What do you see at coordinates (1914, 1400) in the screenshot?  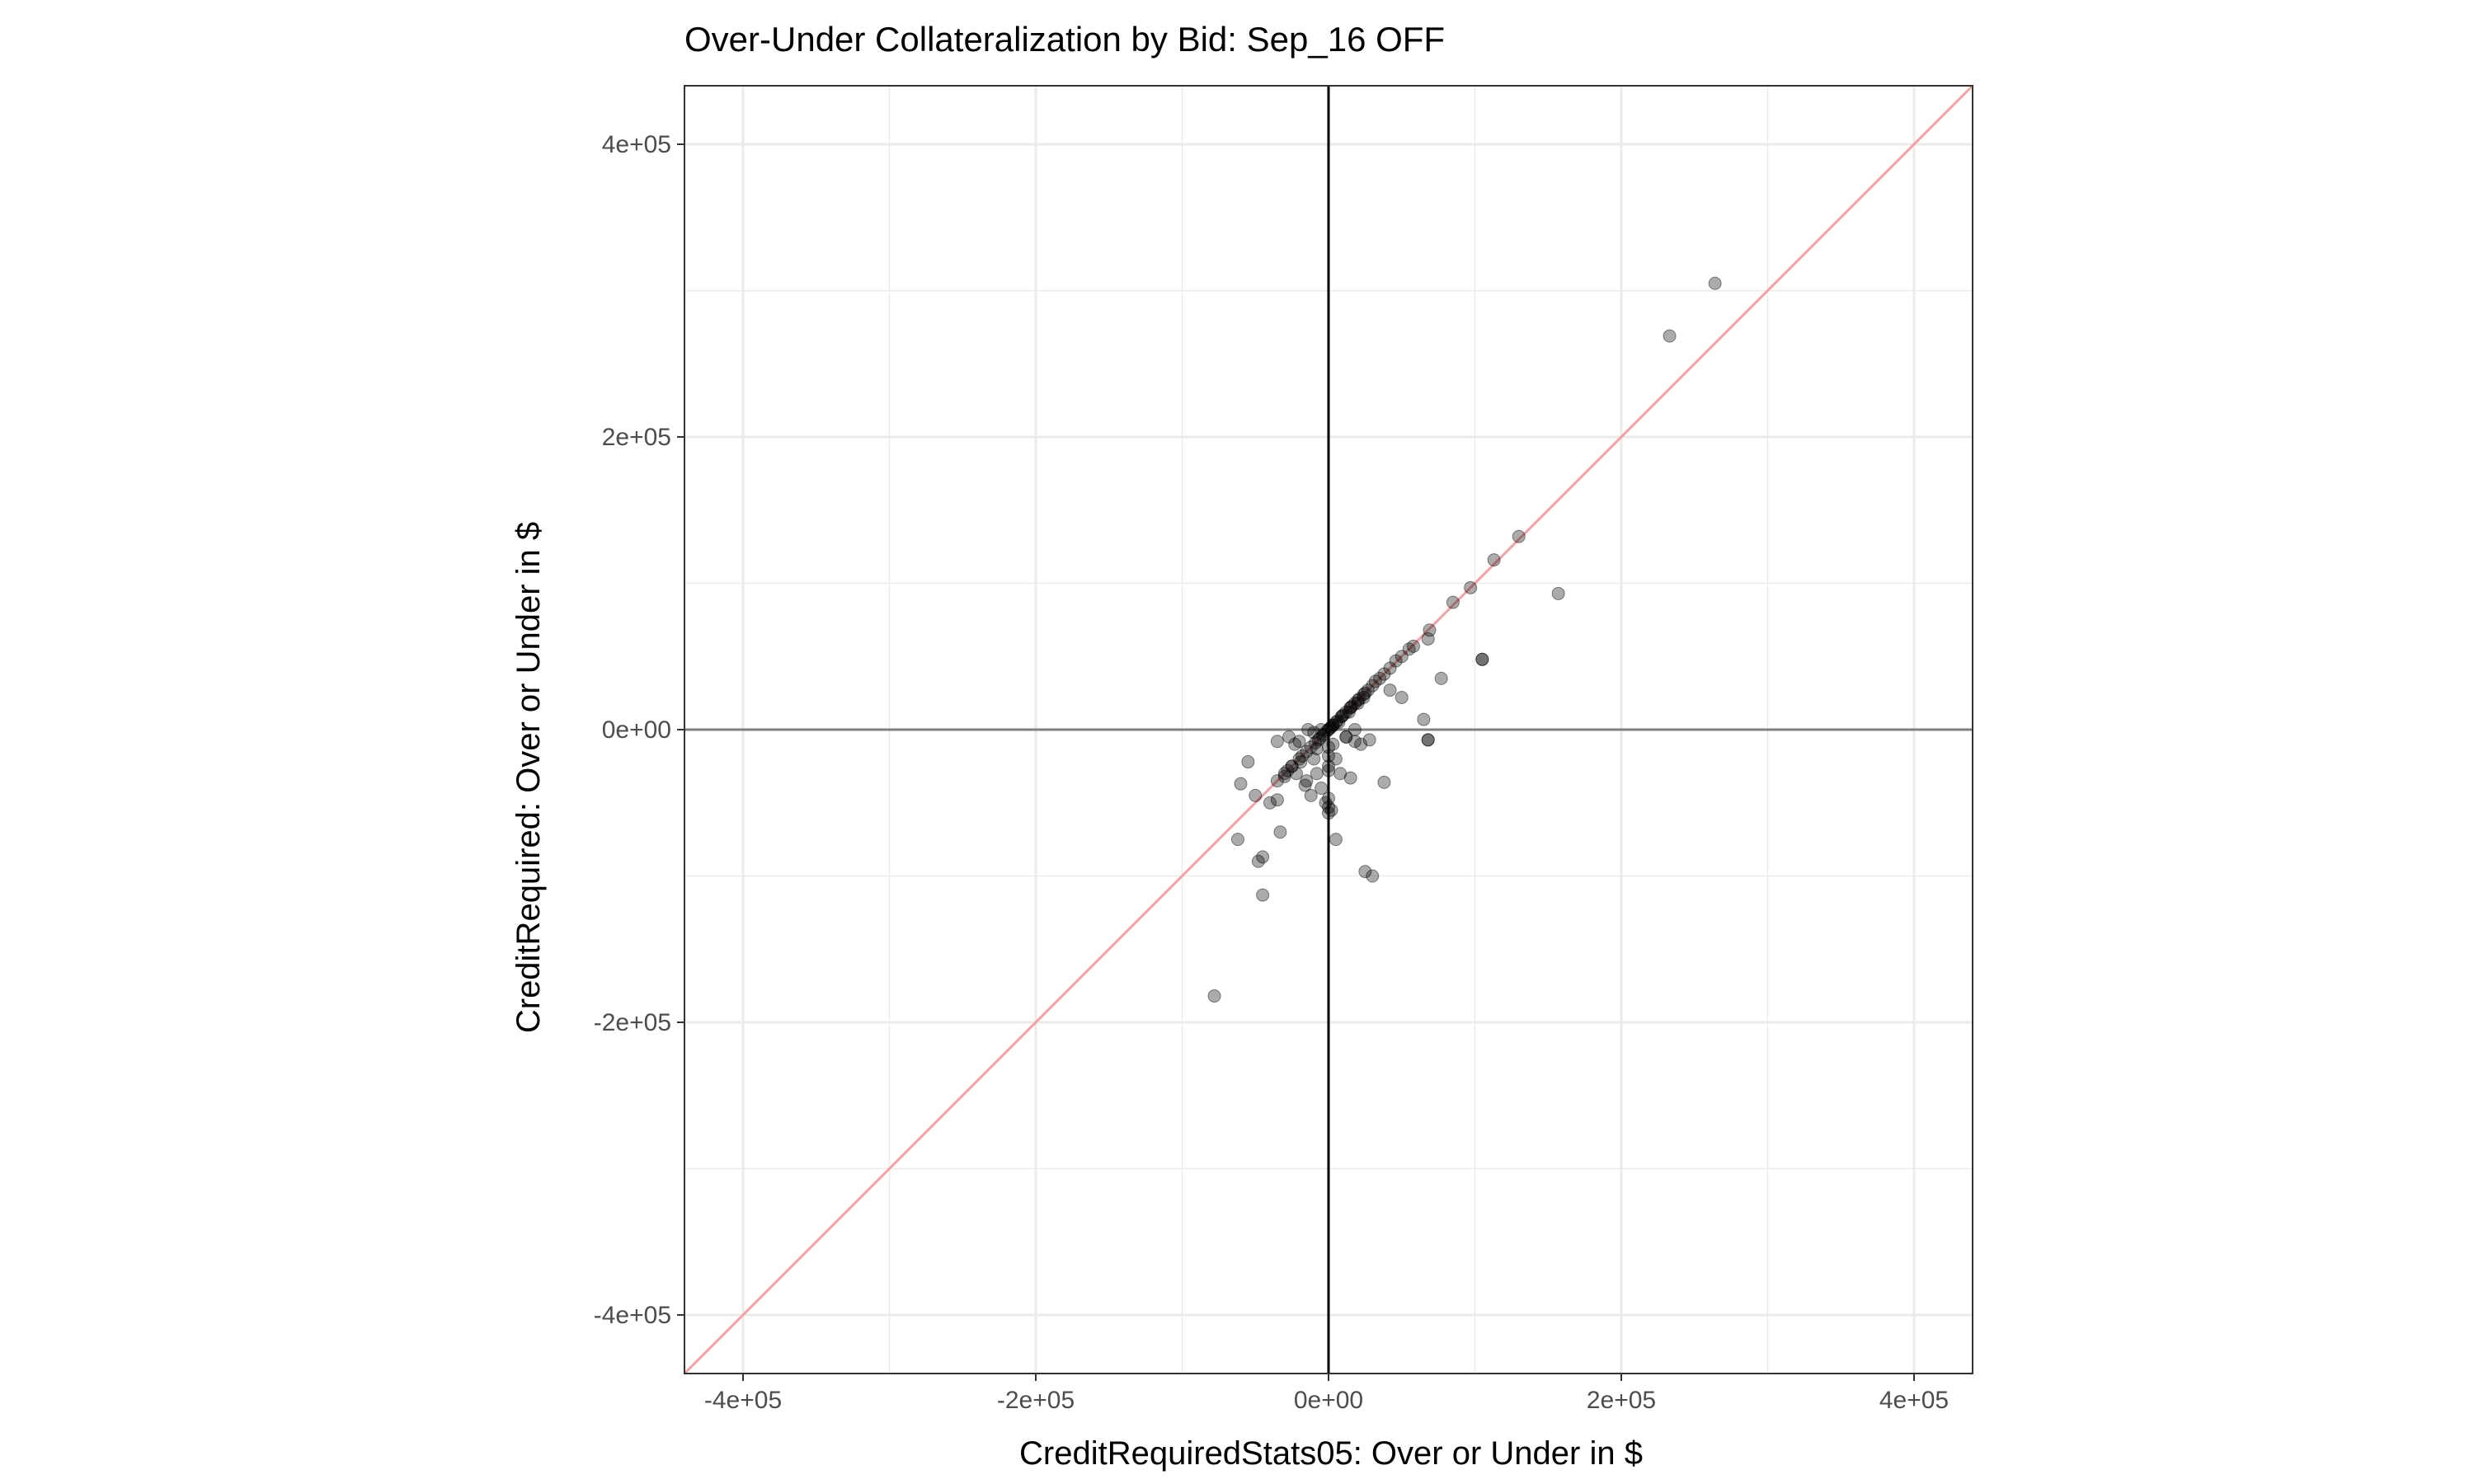 I see `x-tick-label: 4e+05` at bounding box center [1914, 1400].